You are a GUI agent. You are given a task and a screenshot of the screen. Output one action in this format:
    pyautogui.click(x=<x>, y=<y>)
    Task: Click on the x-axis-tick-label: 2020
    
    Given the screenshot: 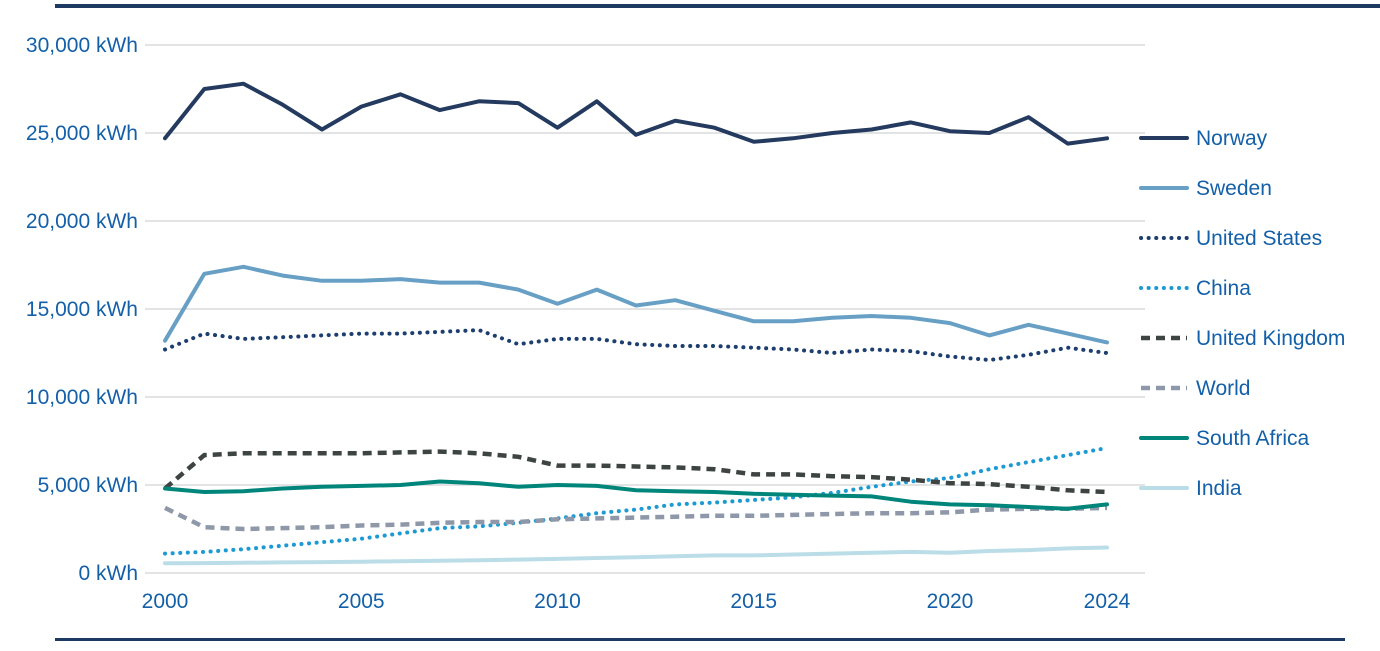 What is the action you would take?
    pyautogui.click(x=950, y=601)
    